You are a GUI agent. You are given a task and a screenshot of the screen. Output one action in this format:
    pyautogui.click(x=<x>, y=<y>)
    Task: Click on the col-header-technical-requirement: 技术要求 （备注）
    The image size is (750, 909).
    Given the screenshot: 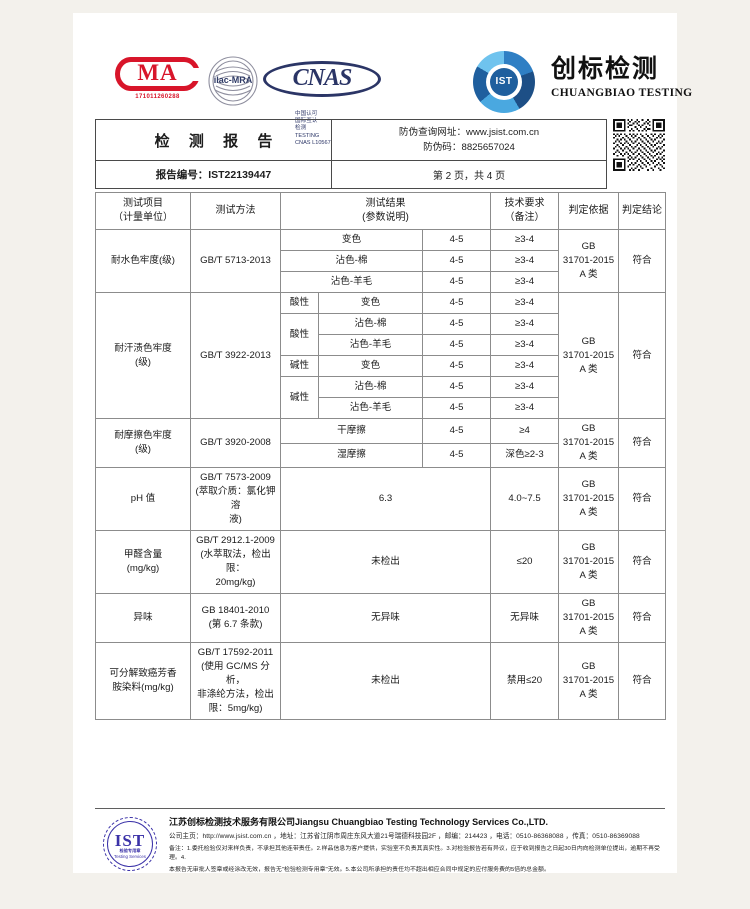 What is the action you would take?
    pyautogui.click(x=525, y=211)
    